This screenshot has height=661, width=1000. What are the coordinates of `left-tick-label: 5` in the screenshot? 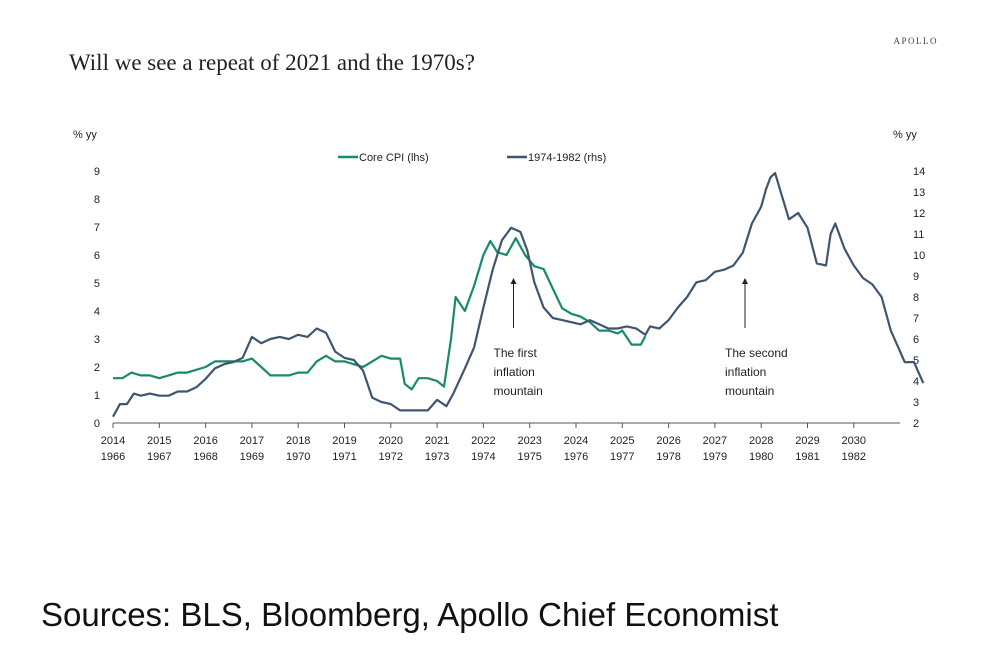 It's located at (97, 284).